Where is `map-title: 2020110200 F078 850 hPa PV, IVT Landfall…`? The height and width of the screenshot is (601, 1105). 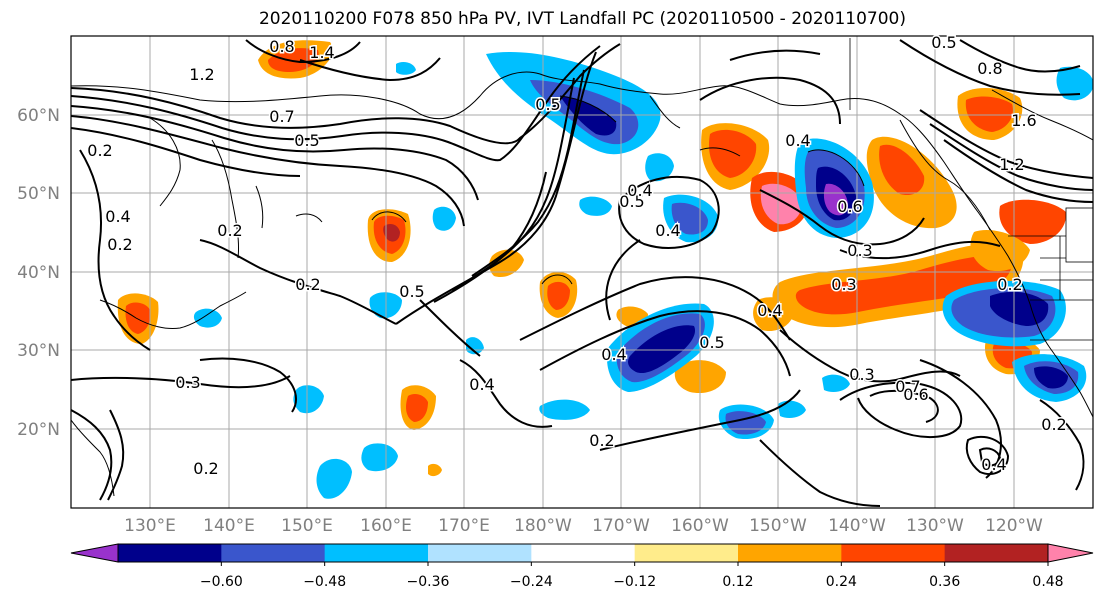
map-title: 2020110200 F078 850 hPa PV, IVT Landfall… is located at coordinates (582, 19).